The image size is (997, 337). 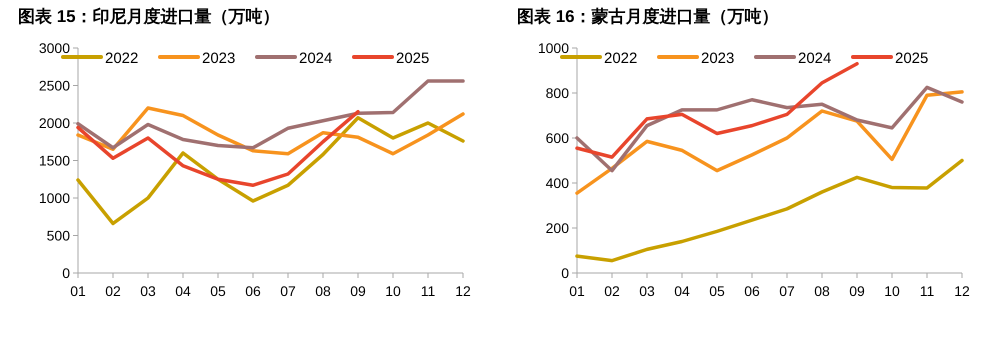 I want to click on y-tick-label: 2000, so click(x=54, y=123).